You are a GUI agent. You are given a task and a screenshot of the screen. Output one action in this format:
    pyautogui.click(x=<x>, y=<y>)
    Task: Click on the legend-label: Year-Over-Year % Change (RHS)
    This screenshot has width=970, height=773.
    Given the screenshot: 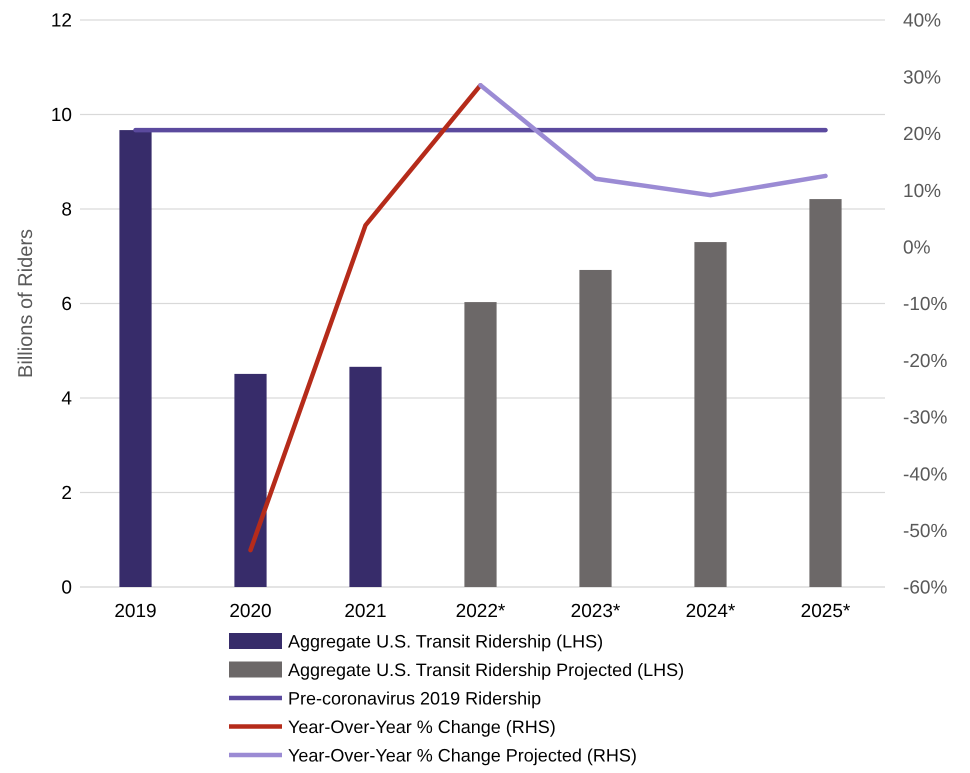 What is the action you would take?
    pyautogui.click(x=422, y=726)
    